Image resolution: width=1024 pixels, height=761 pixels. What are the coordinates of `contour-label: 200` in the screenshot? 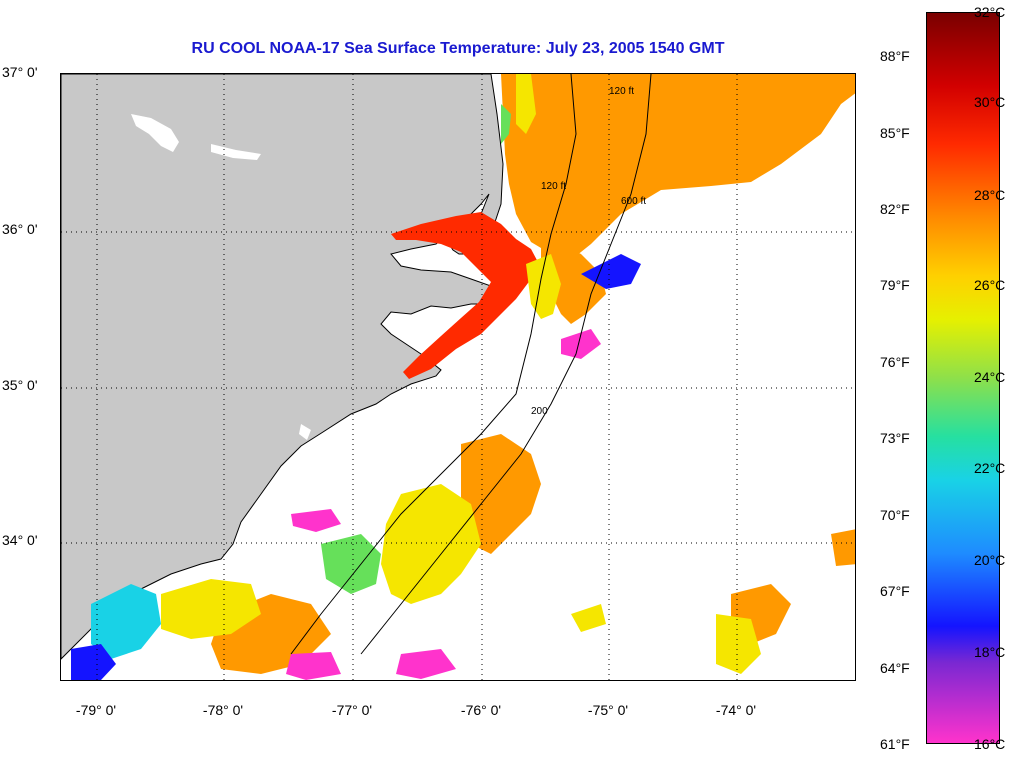 It's located at (539, 411).